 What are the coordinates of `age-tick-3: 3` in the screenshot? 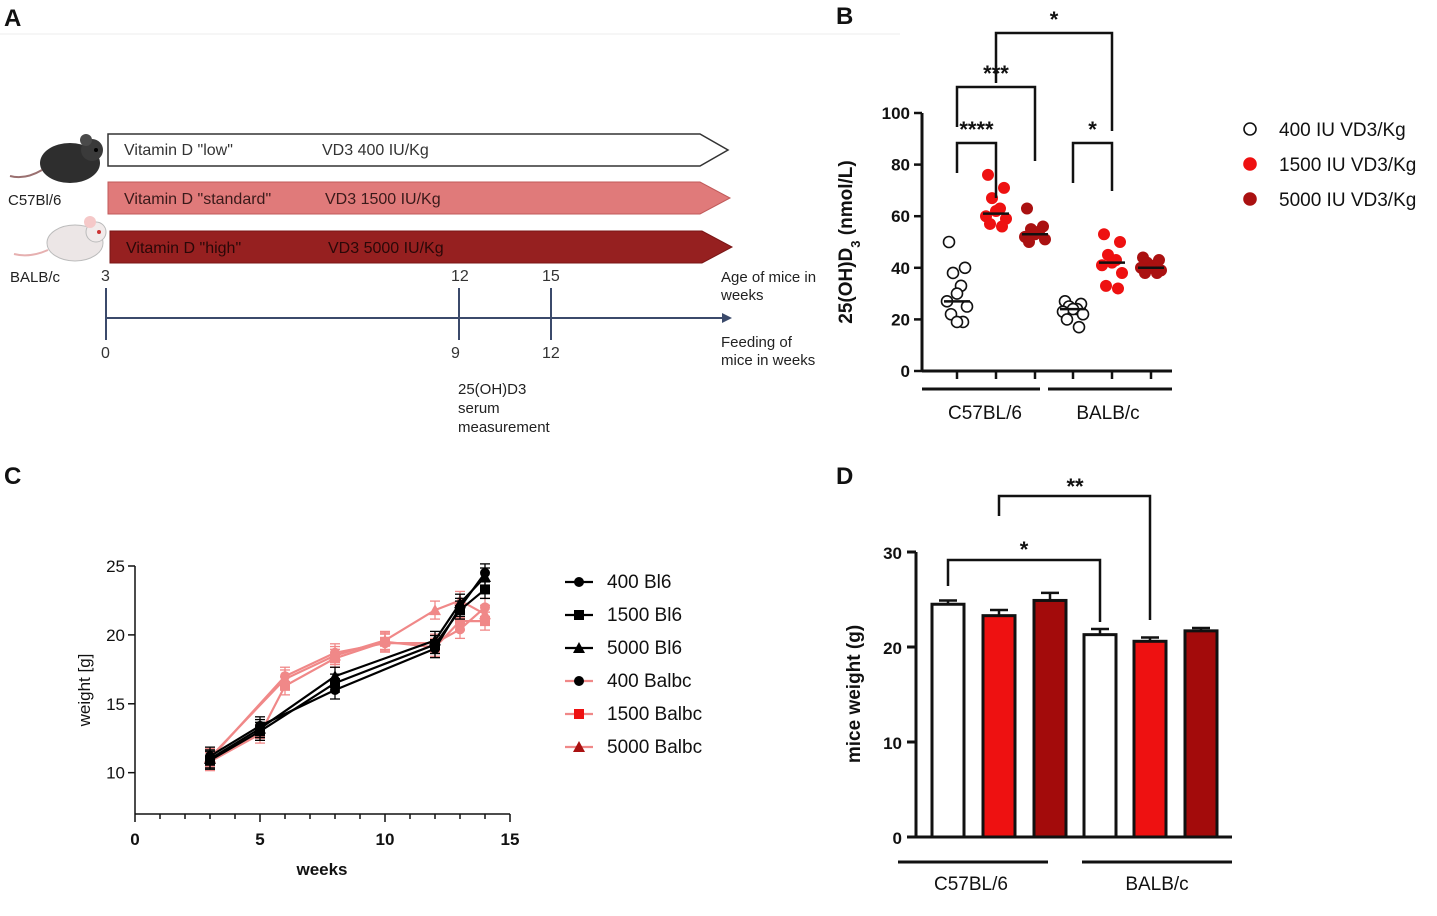 It's located at (105, 276).